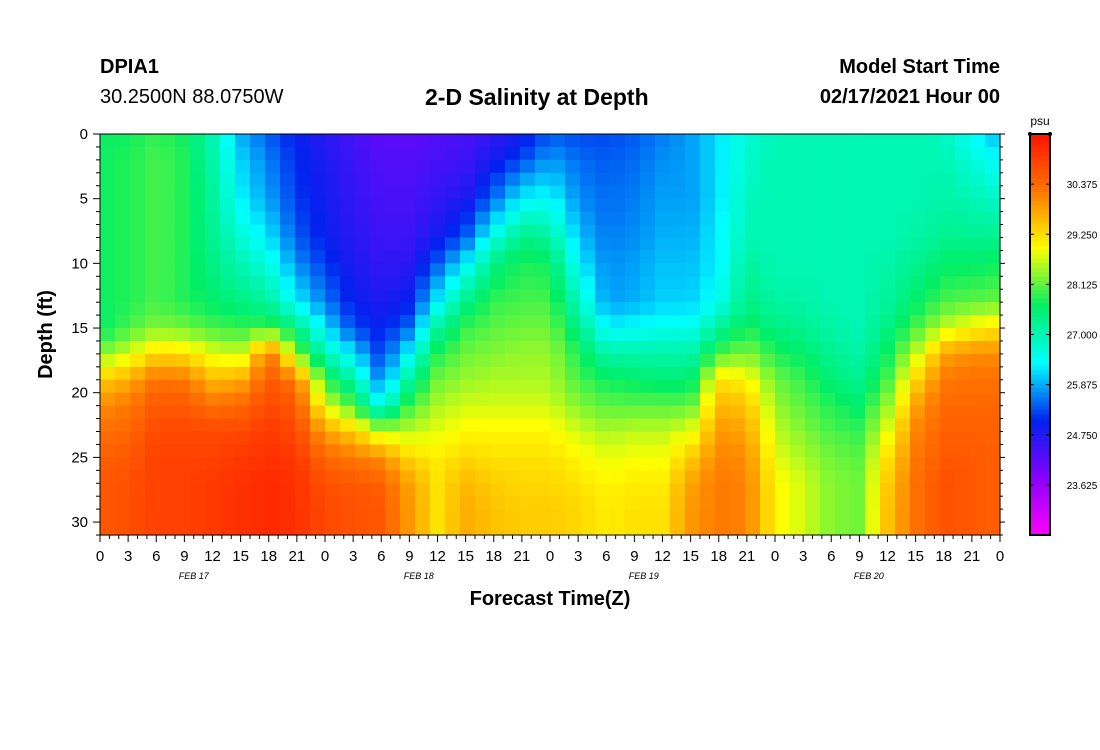  Describe the element at coordinates (831, 556) in the screenshot. I see `x-tick-label: 6` at that location.